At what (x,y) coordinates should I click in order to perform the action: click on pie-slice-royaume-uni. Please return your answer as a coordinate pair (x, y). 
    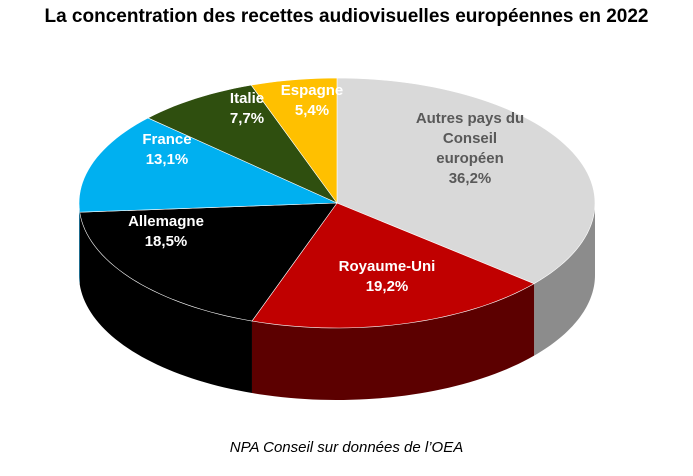
    Looking at the image, I should click on (393, 265).